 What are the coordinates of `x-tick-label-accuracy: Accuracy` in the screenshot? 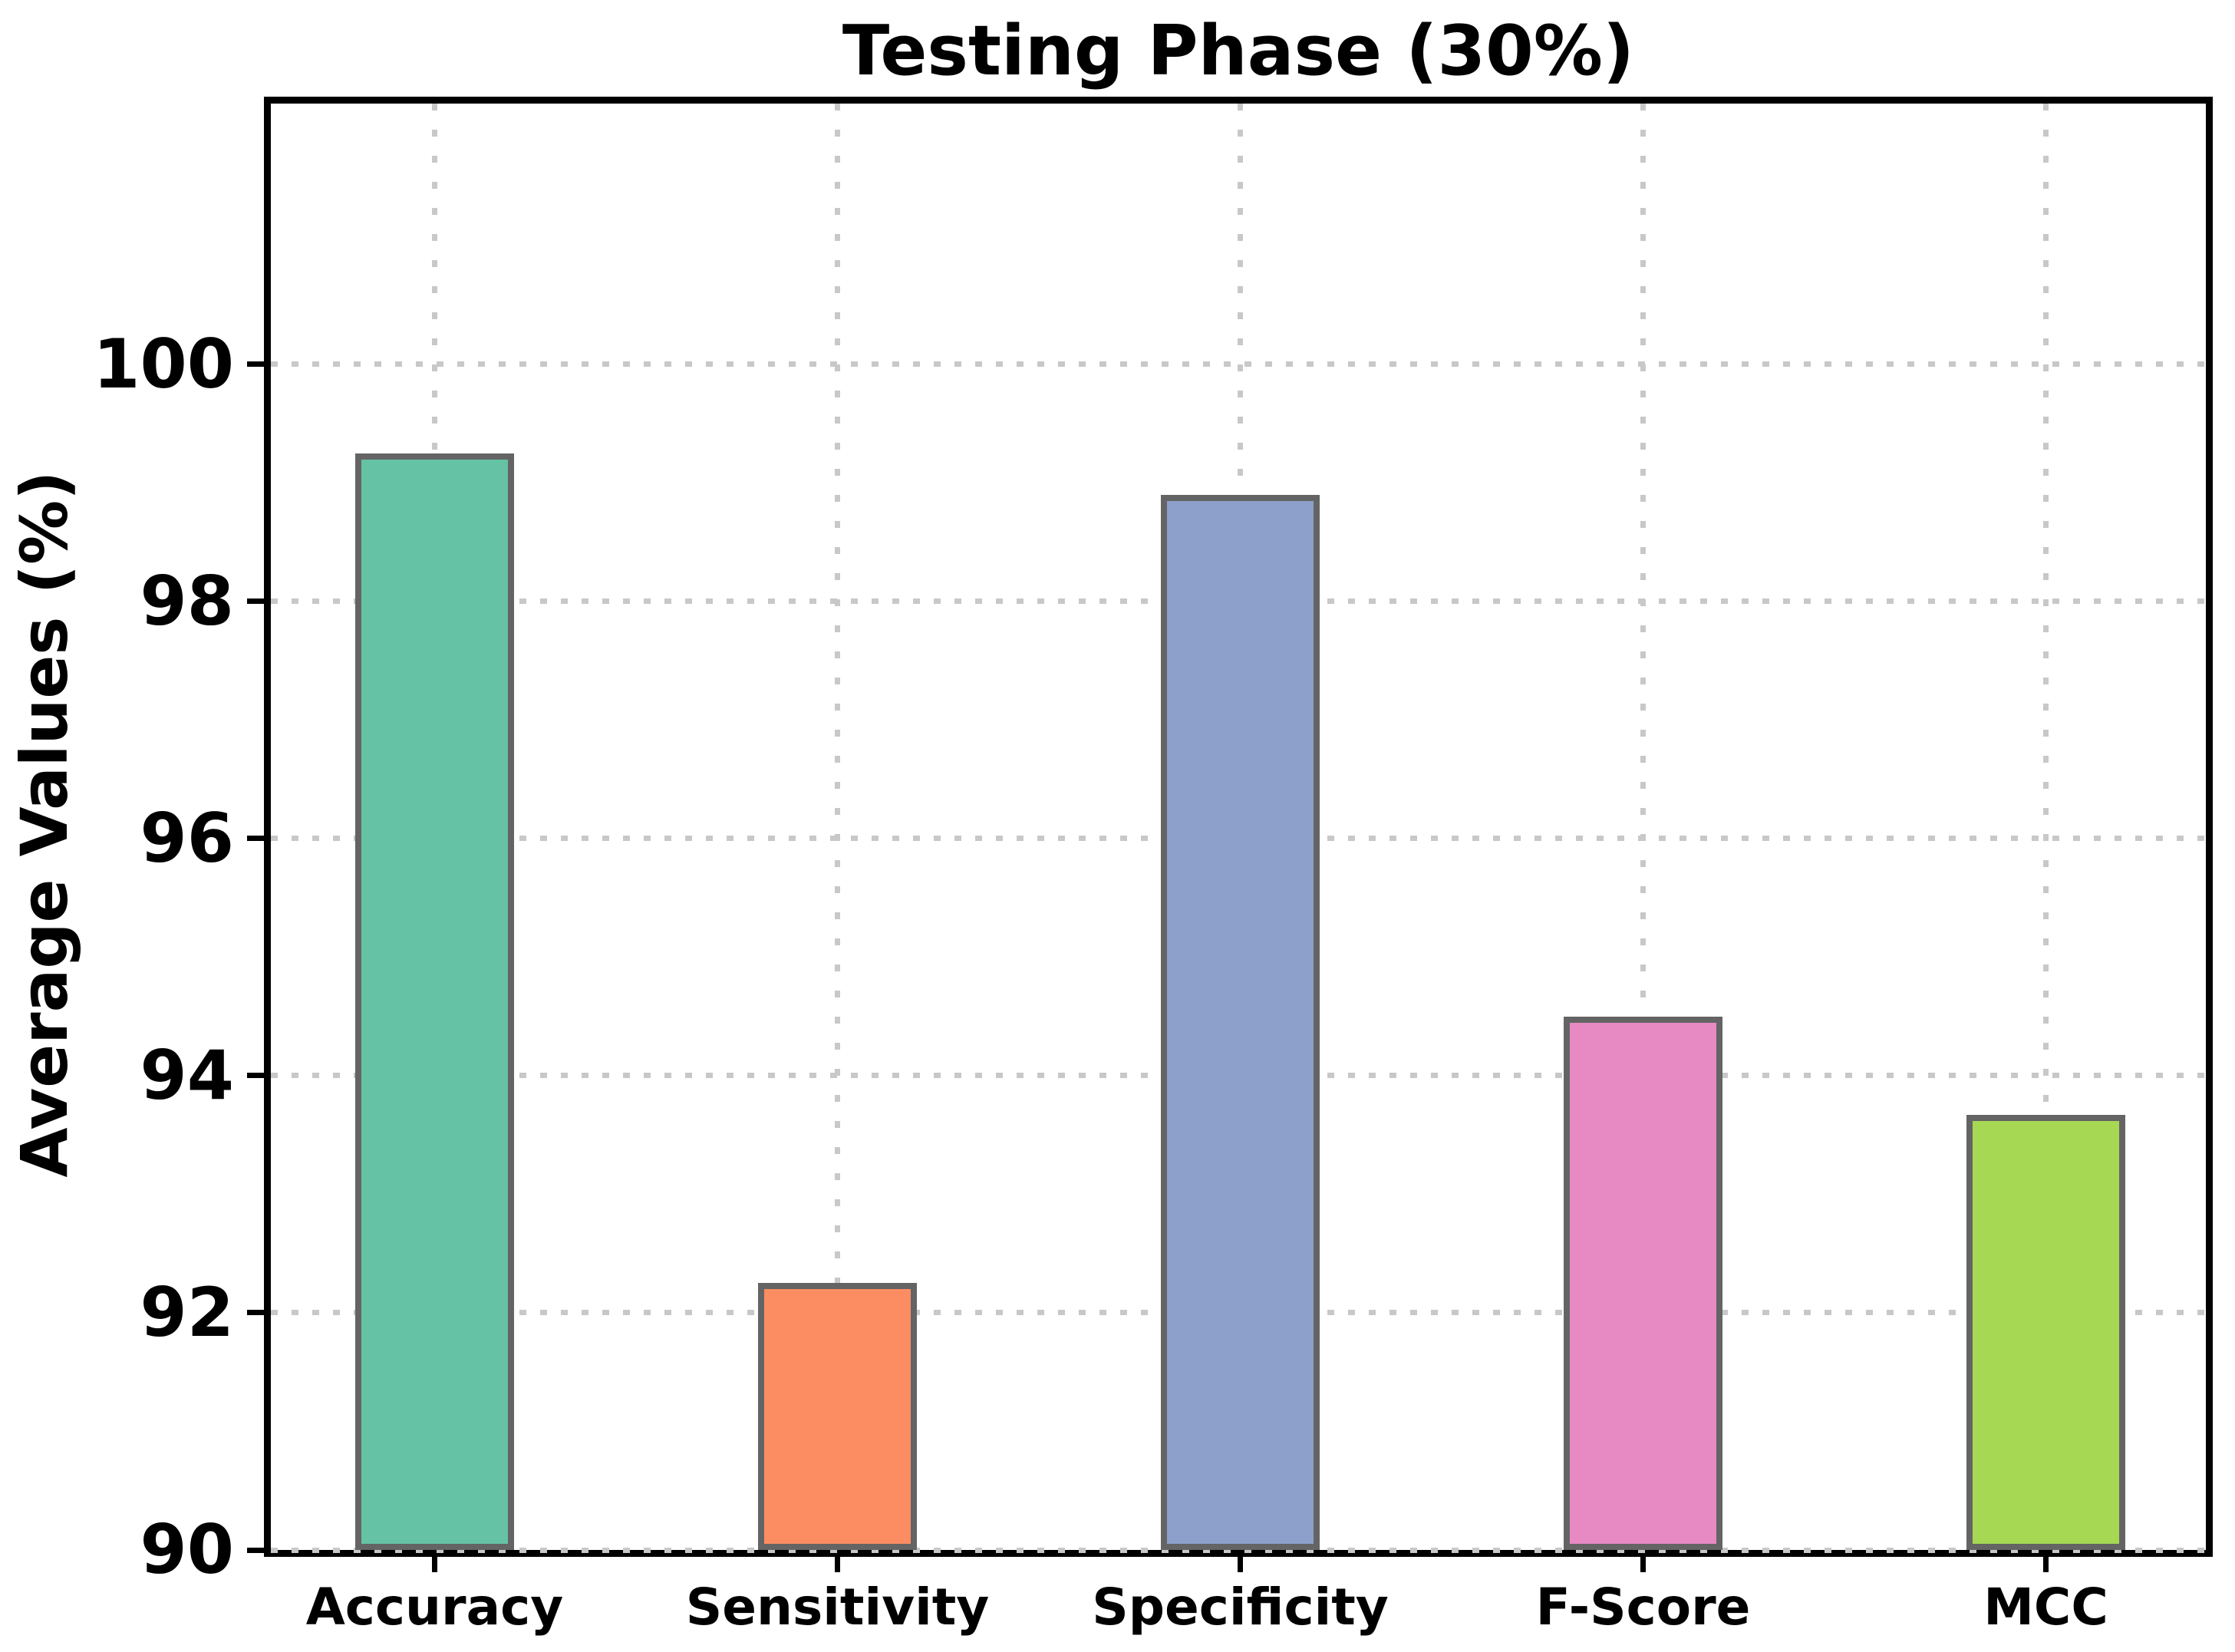 It's located at (434, 1607).